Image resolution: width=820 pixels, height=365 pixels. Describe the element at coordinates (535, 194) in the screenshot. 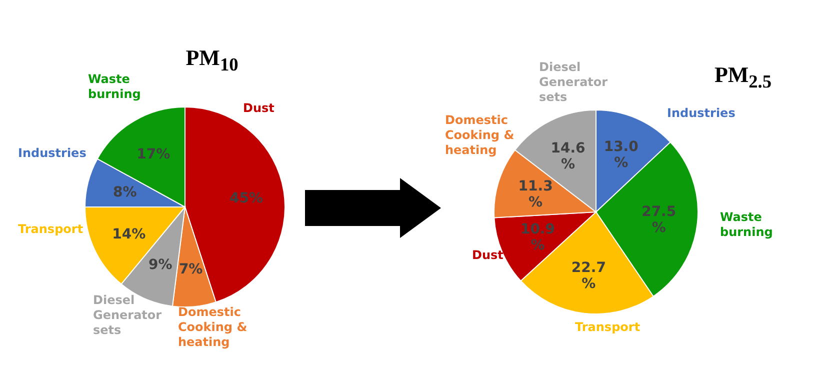

I see `data-label: 11.3 %` at that location.